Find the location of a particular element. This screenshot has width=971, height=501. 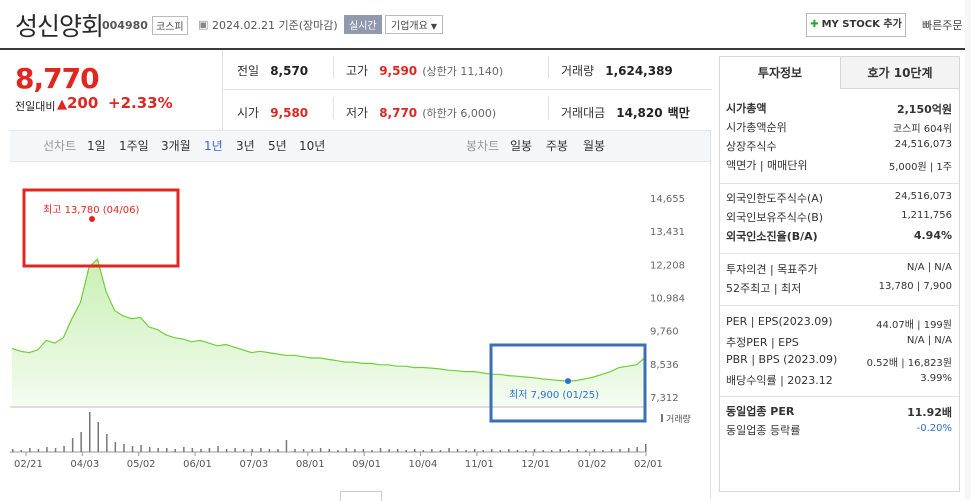

y-tick-label: 14,655 is located at coordinates (667, 199).